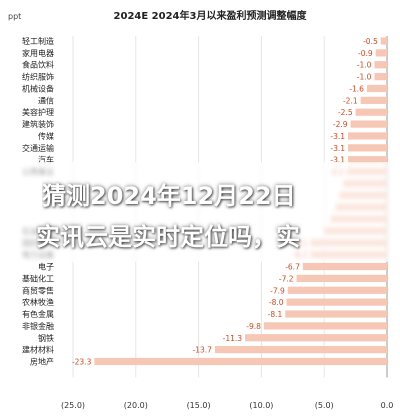 Image resolution: width=400 pixels, height=416 pixels. Describe the element at coordinates (387, 405) in the screenshot. I see `x-tick-label: 0.0` at that location.